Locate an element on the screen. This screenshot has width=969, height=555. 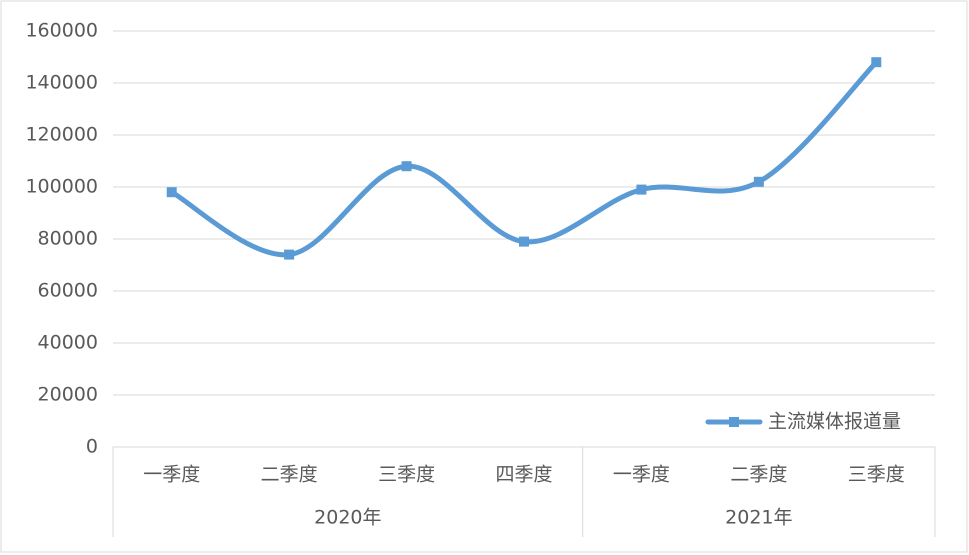
group-label: 2021年 is located at coordinates (758, 518).